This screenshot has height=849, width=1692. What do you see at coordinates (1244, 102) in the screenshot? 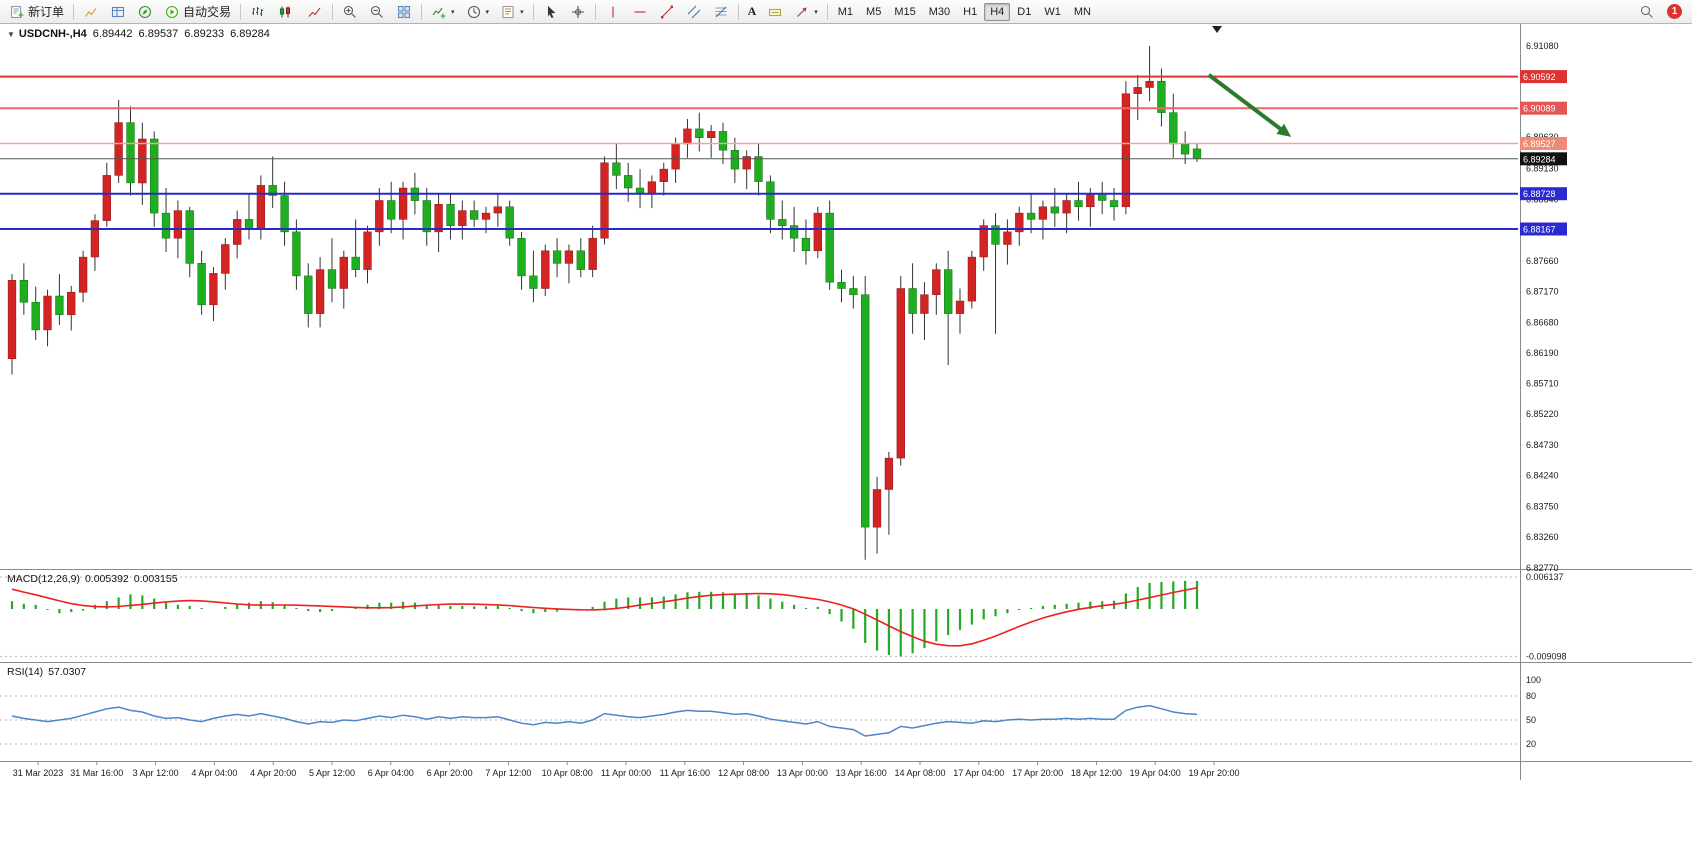
I see `trend-arrow-annotation` at bounding box center [1244, 102].